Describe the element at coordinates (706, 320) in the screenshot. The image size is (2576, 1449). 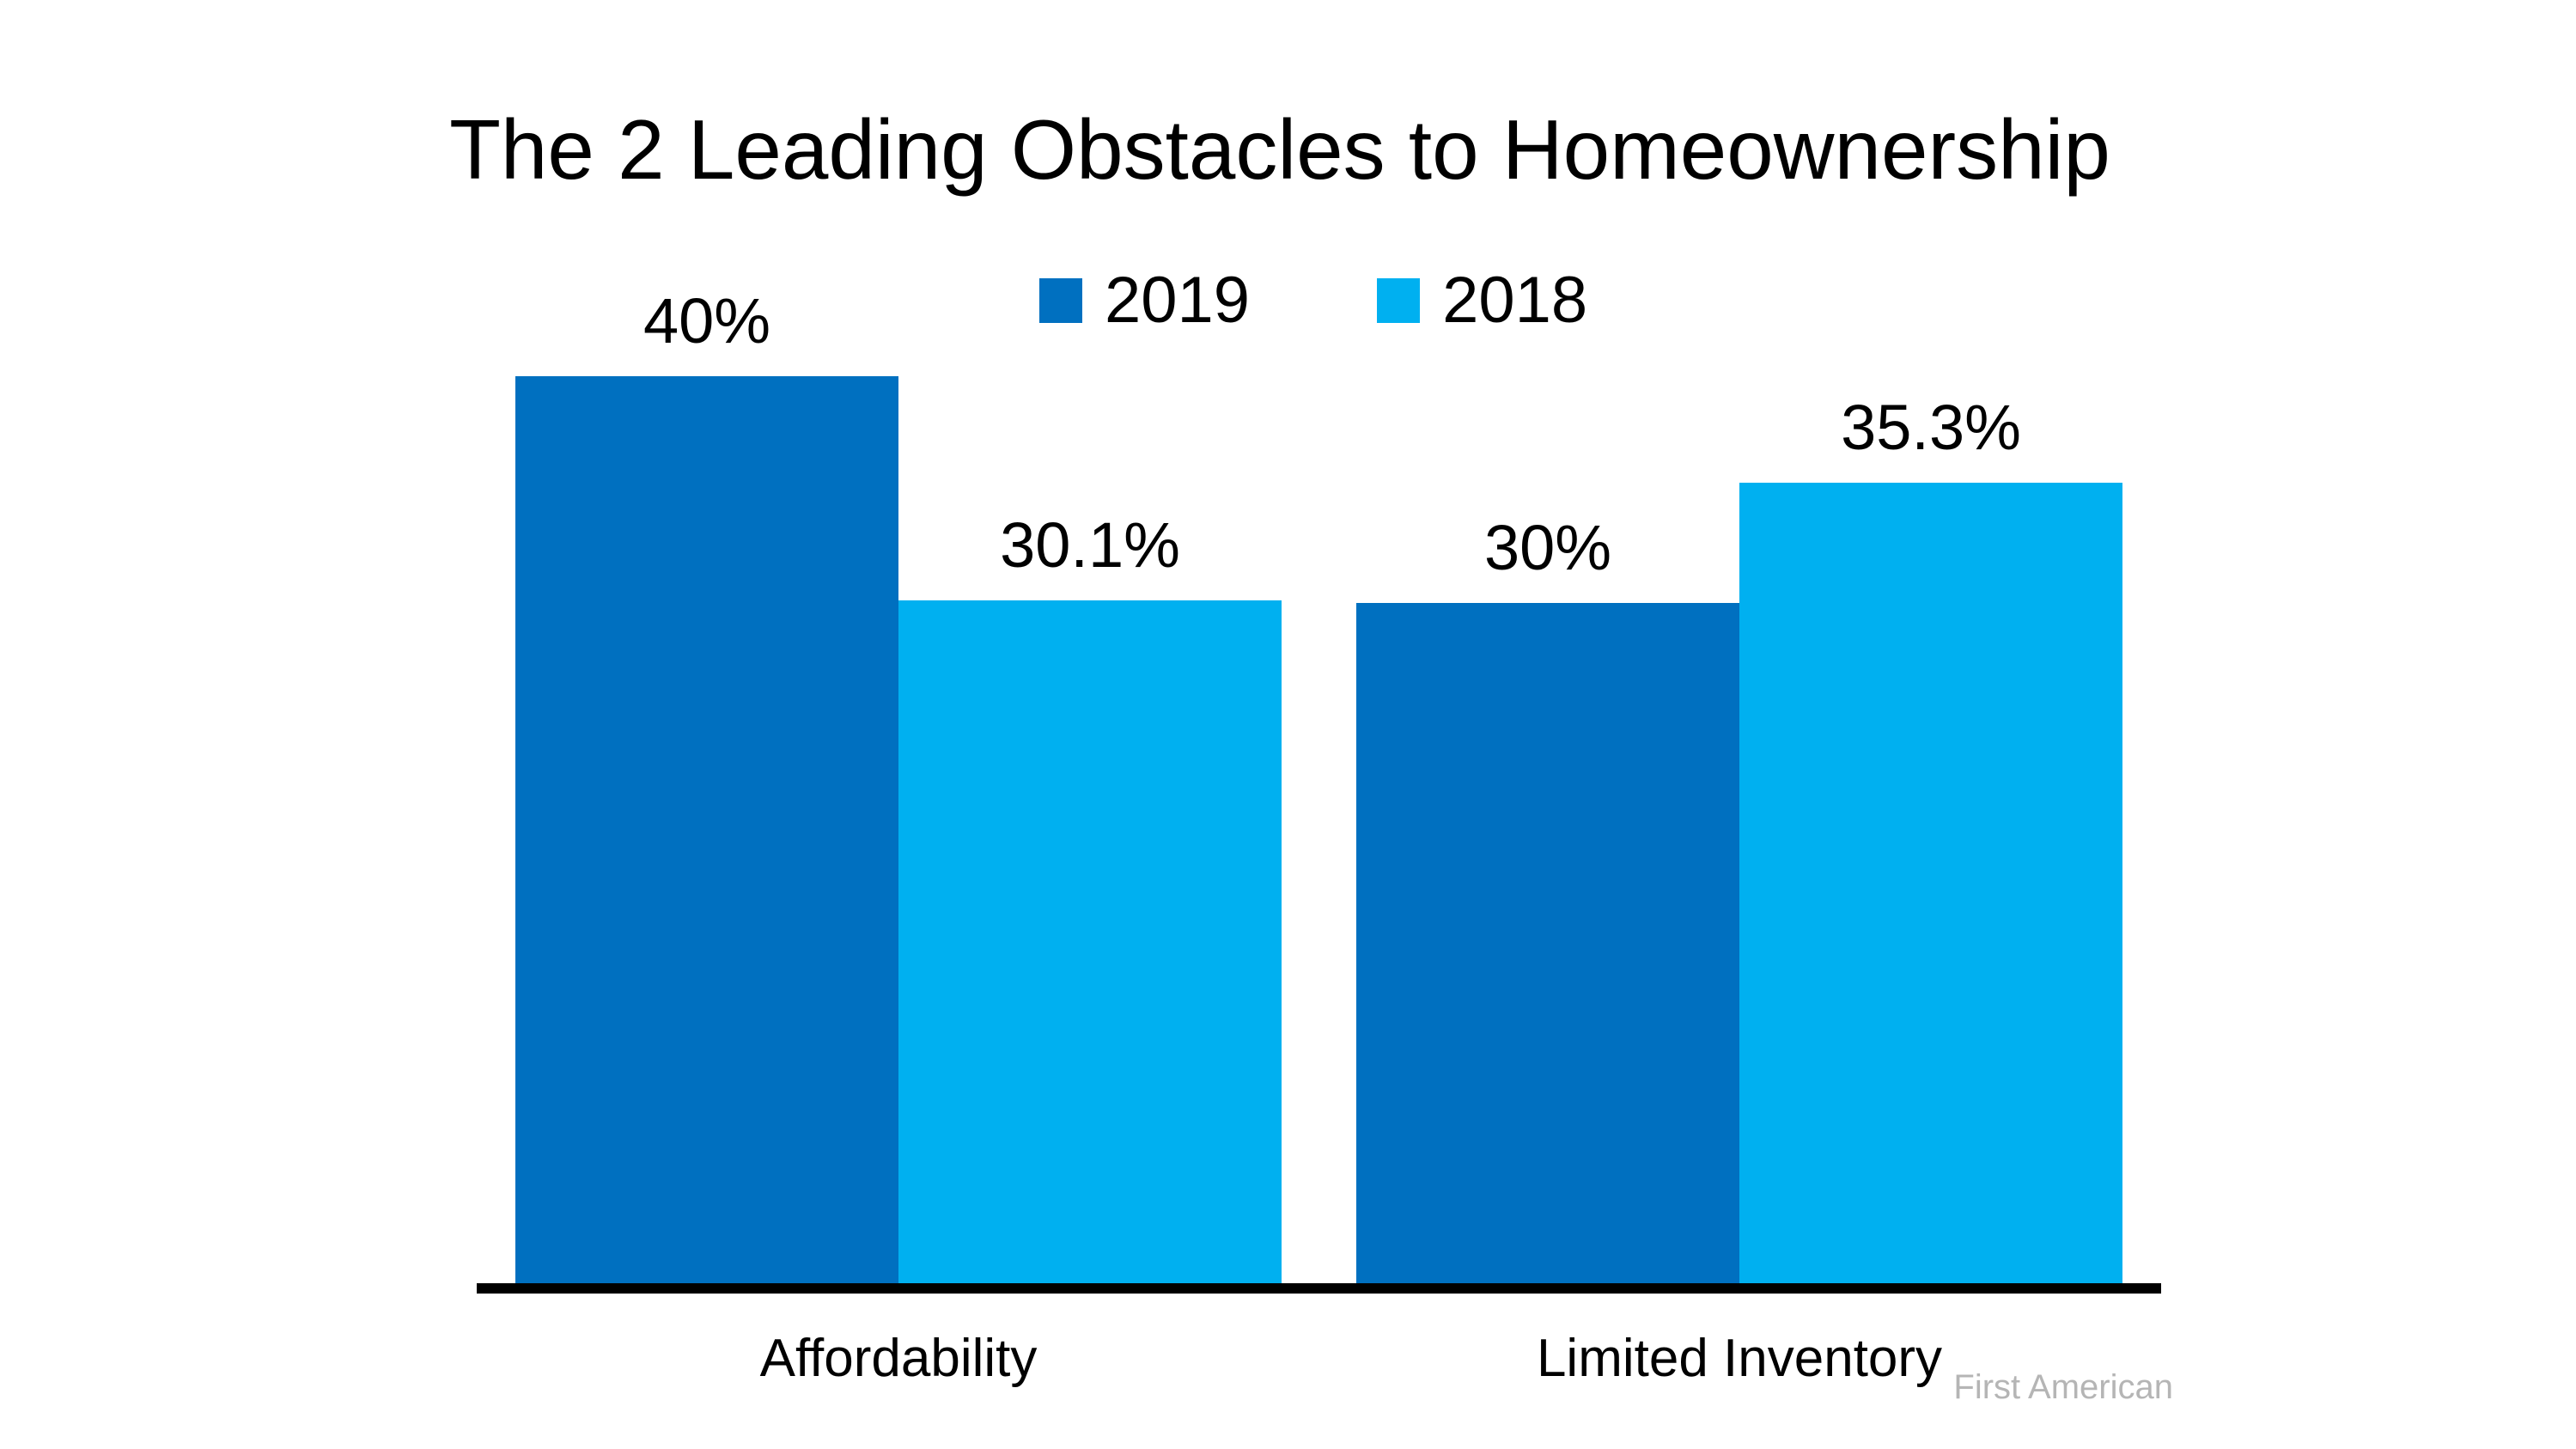
I see `value-label-2019-affordability: 40%` at that location.